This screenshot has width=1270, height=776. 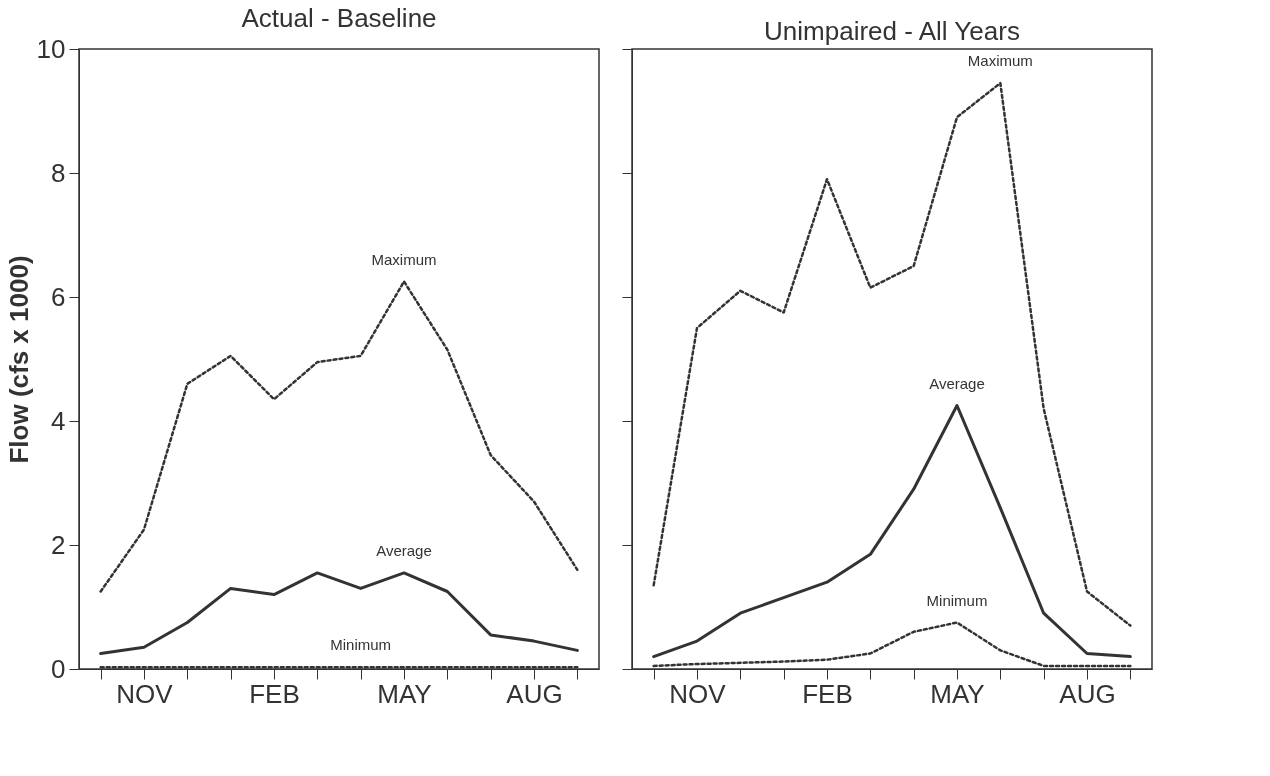 What do you see at coordinates (58, 420) in the screenshot?
I see `y-tick-label: 4` at bounding box center [58, 420].